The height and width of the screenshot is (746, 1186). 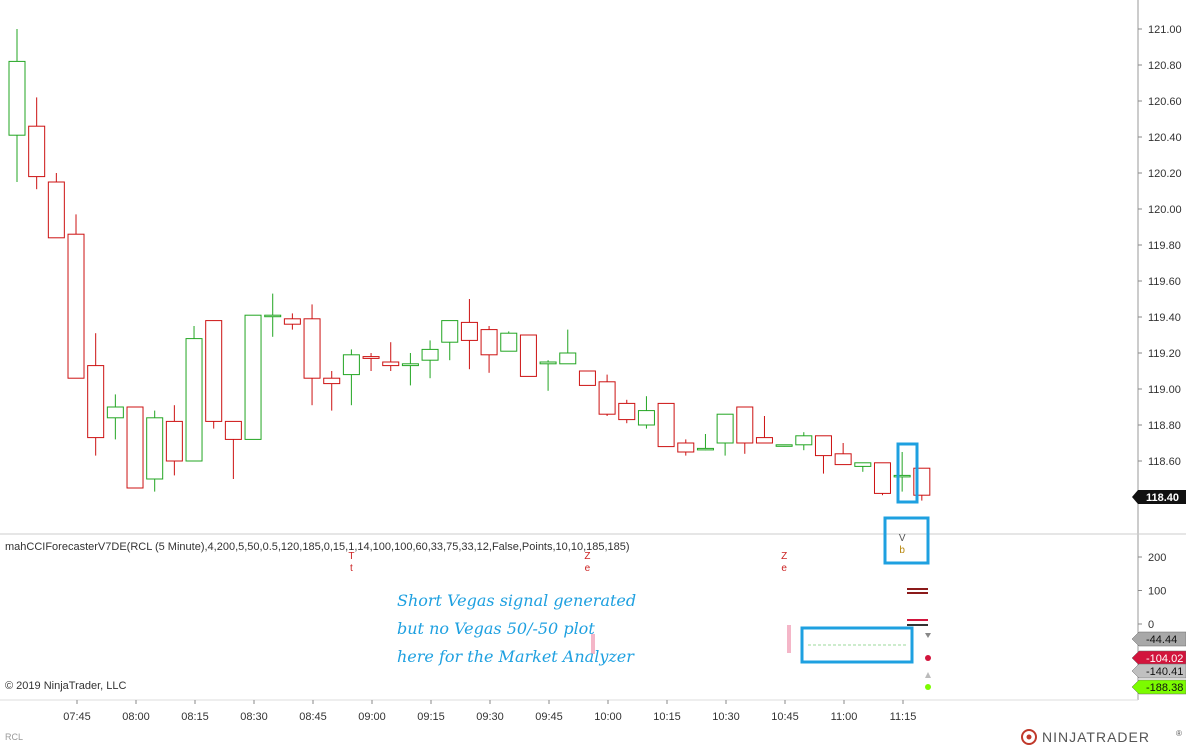 I want to click on price-tick-label: 120.20, so click(x=1165, y=174).